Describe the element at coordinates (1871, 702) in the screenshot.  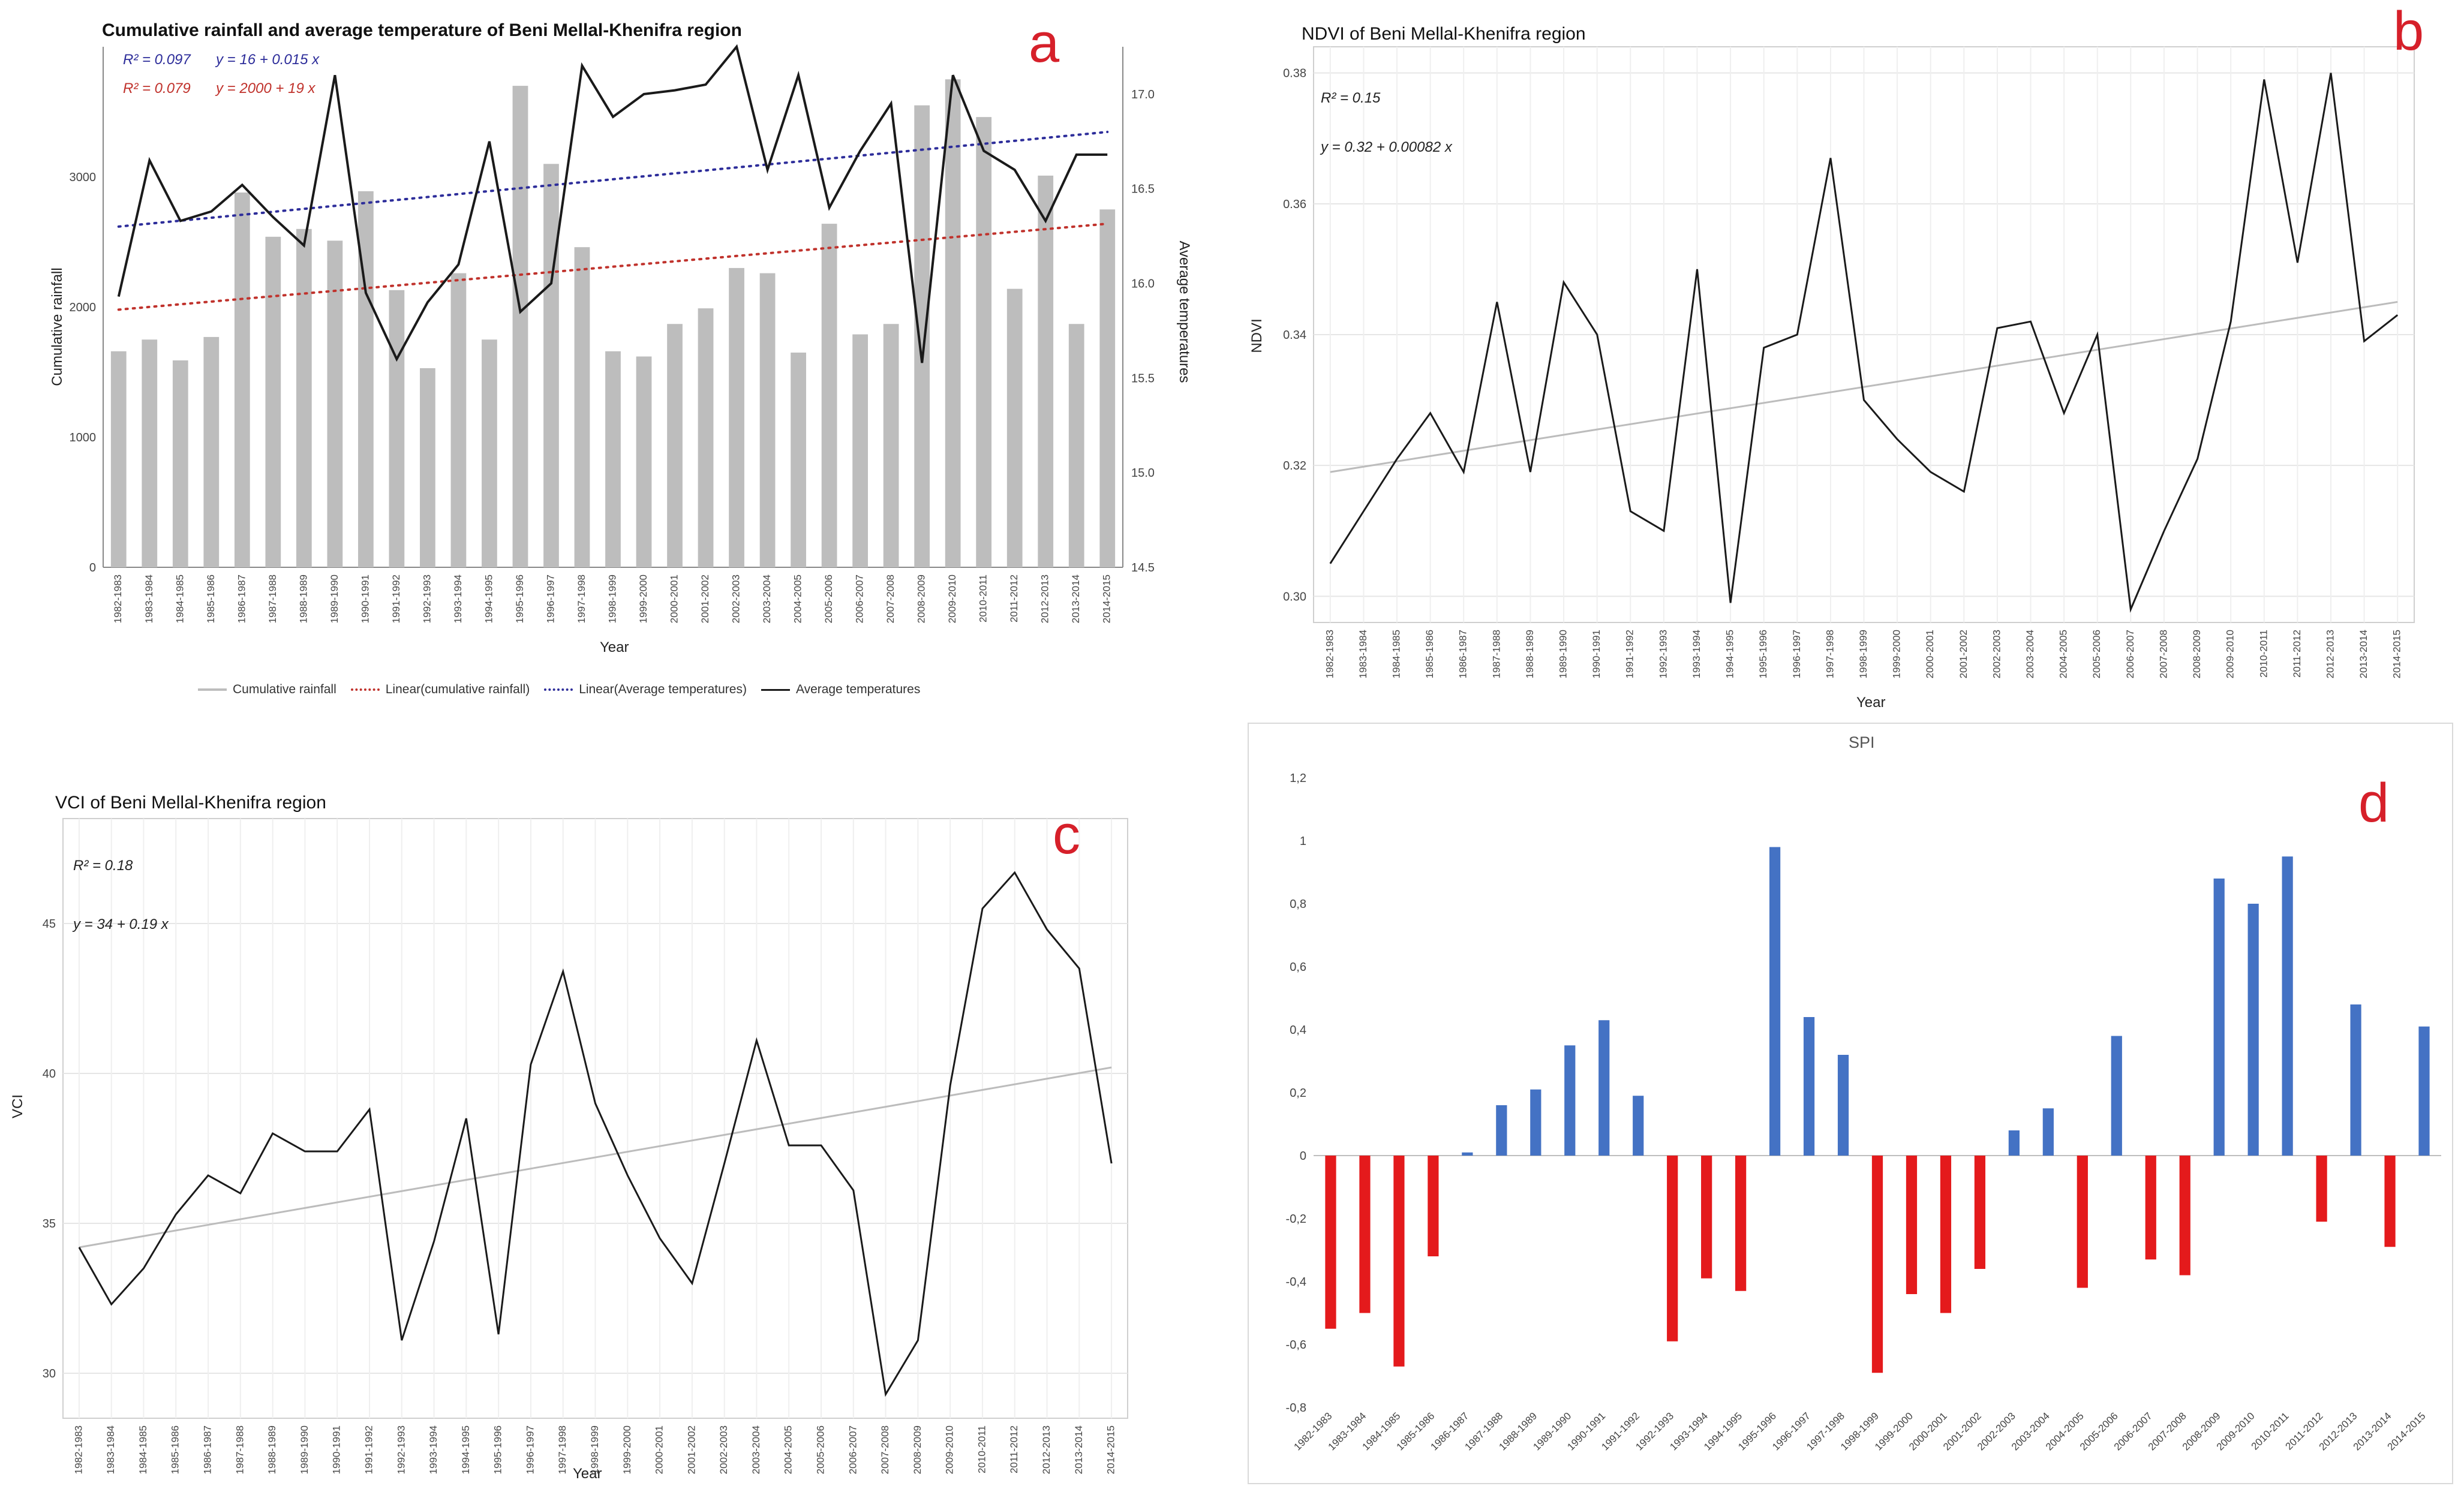
I see `chart-b-xlabel: Year` at that location.